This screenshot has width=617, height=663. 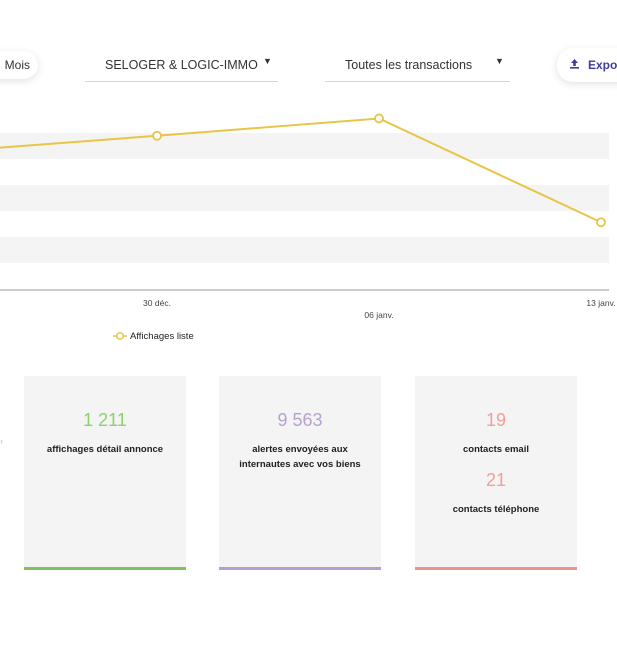 What do you see at coordinates (574, 65) in the screenshot?
I see `upload-icon` at bounding box center [574, 65].